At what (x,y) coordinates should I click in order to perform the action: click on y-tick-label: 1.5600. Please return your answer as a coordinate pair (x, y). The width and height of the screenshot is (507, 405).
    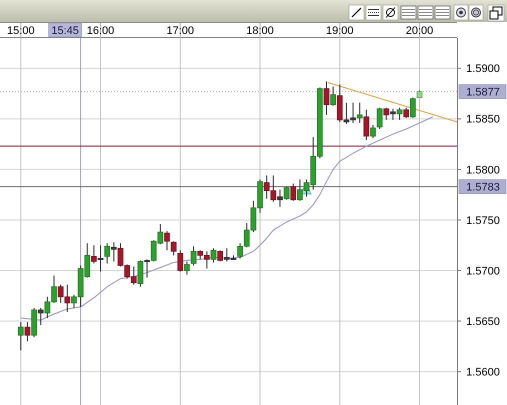
    Looking at the image, I should click on (483, 372).